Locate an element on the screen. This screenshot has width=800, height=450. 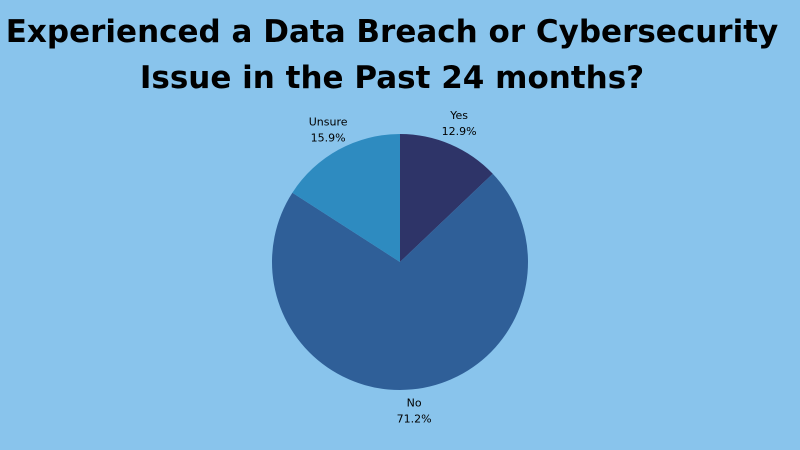
slice-label: Unsure is located at coordinates (328, 121).